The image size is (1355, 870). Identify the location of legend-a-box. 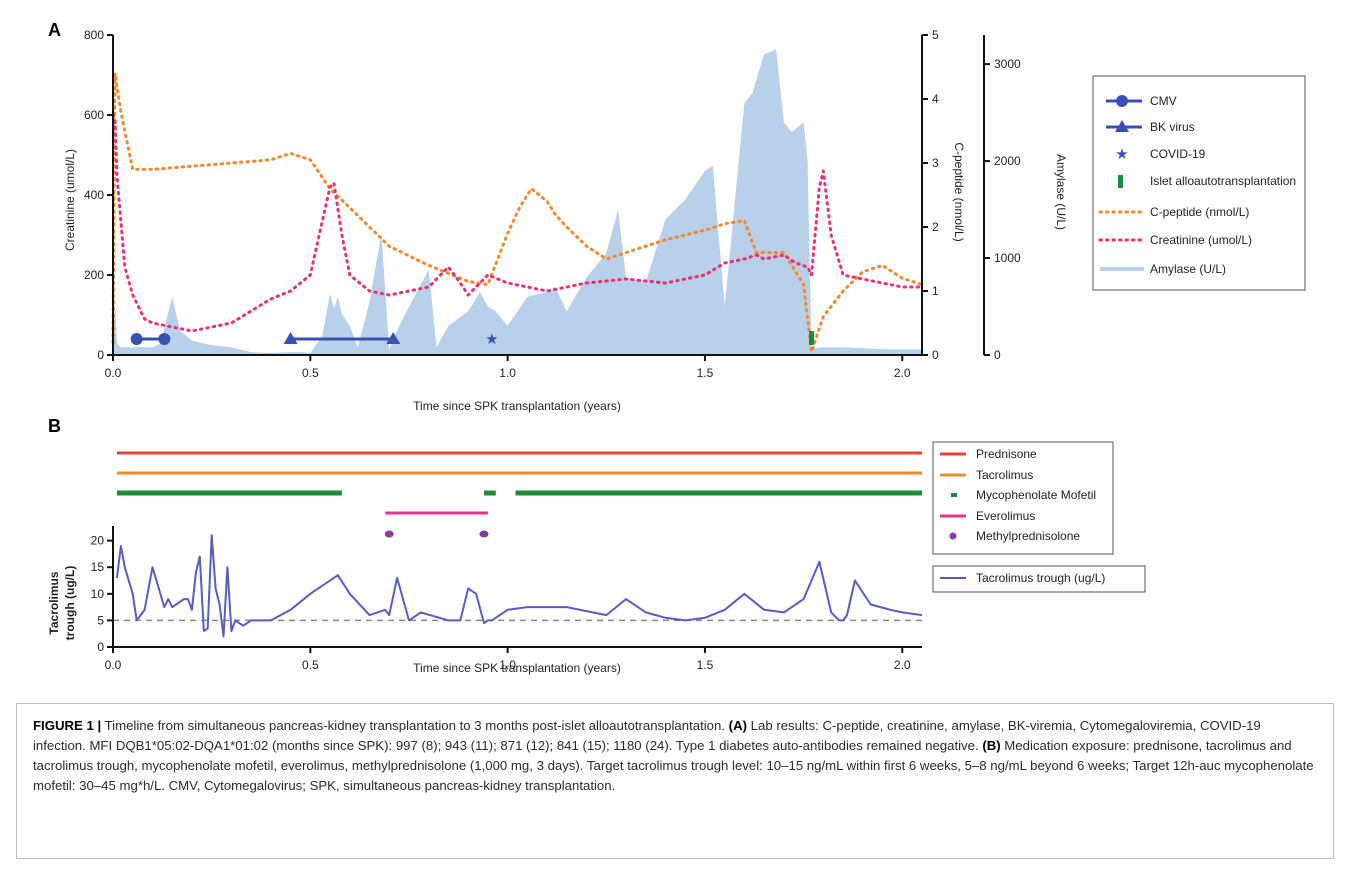
(1199, 183).